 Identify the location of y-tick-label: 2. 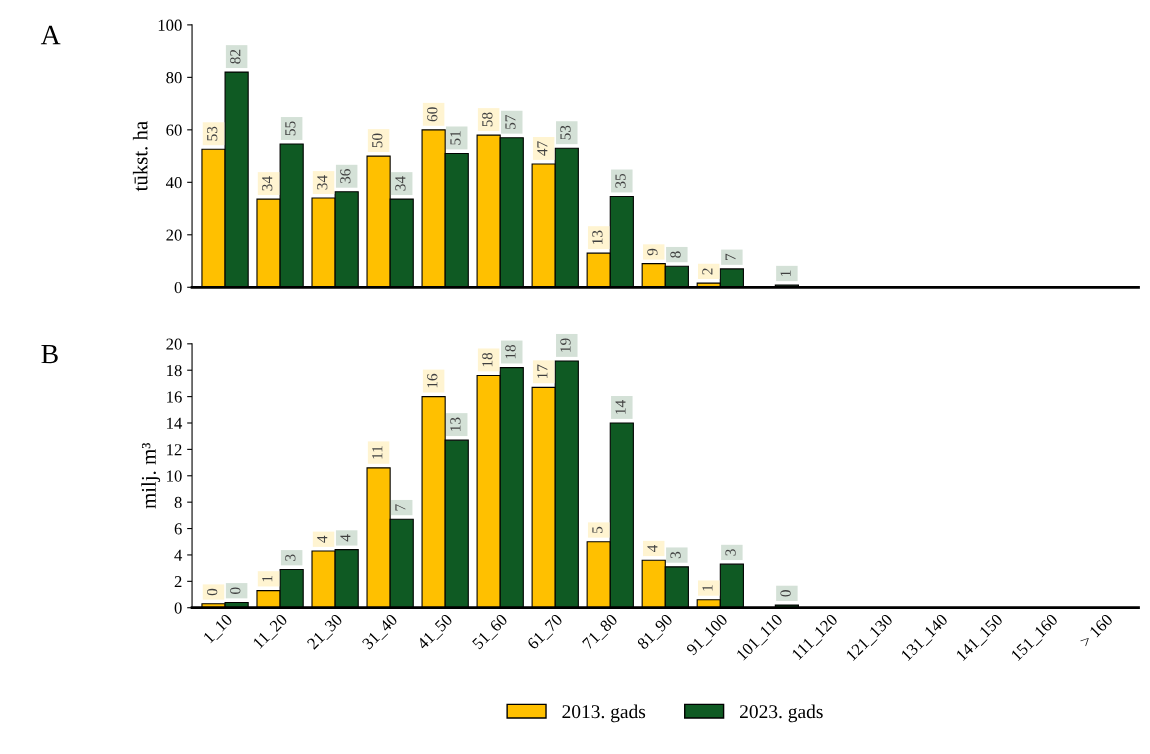
(178, 582).